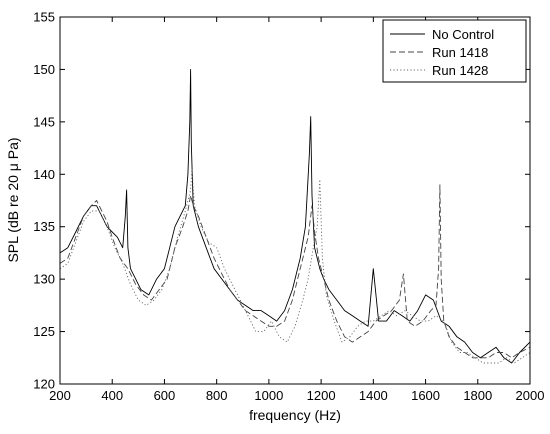 The width and height of the screenshot is (550, 434). Describe the element at coordinates (460, 70) in the screenshot. I see `legend-label-run-1428: Run 1428` at that location.